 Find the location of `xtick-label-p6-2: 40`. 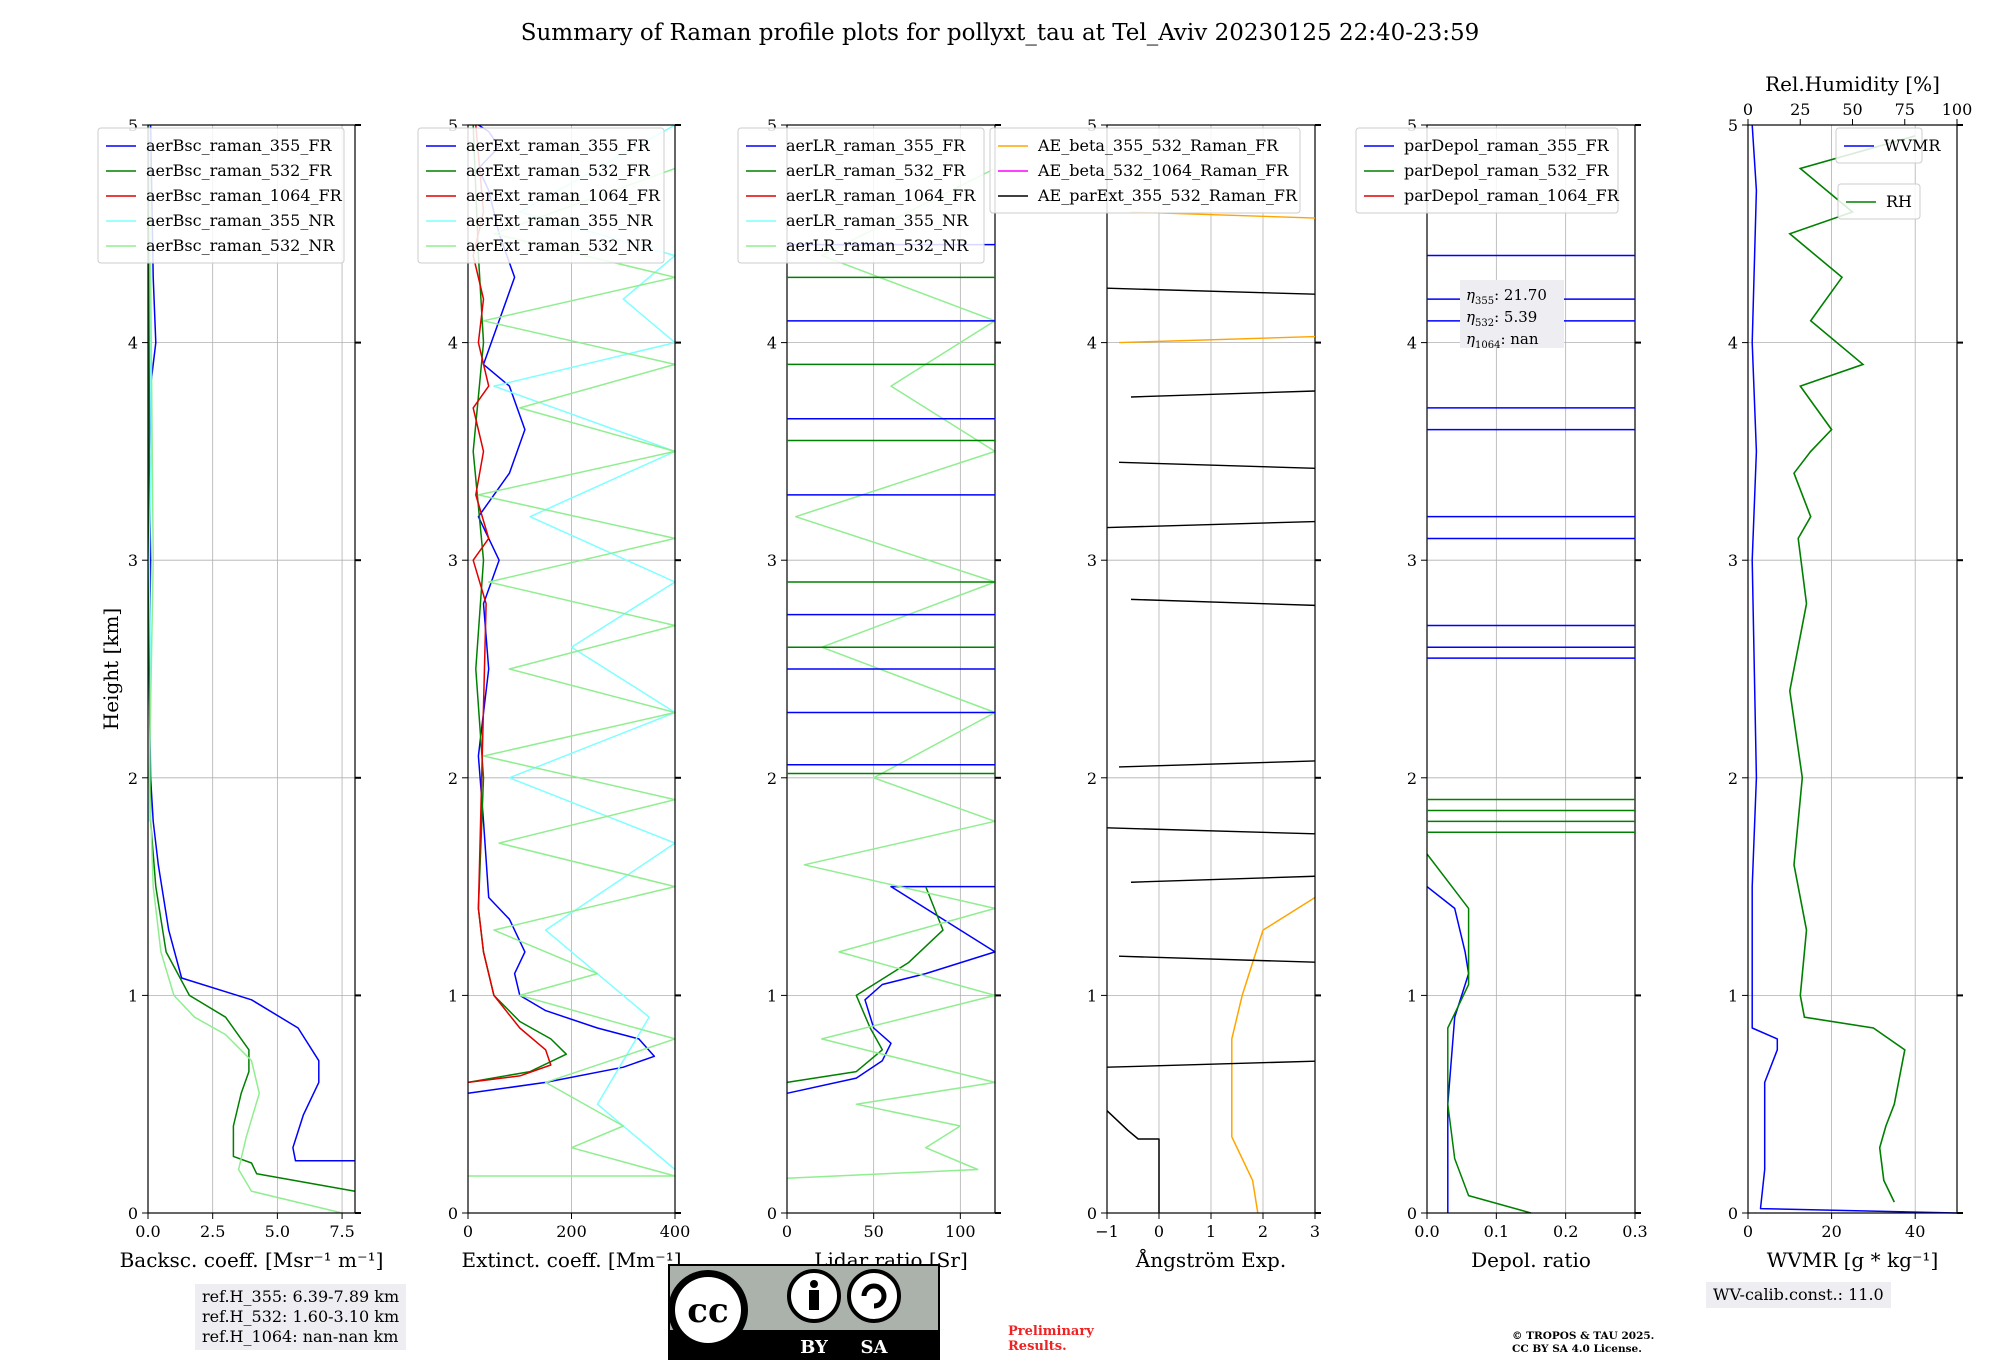

xtick-label-p6-2: 40 is located at coordinates (1915, 1231).